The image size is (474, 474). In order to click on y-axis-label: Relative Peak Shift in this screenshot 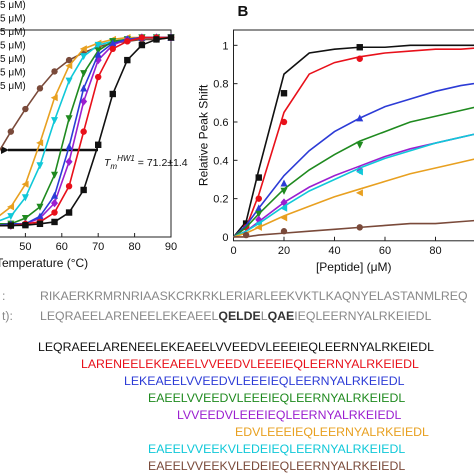, I will do `click(204, 135)`.